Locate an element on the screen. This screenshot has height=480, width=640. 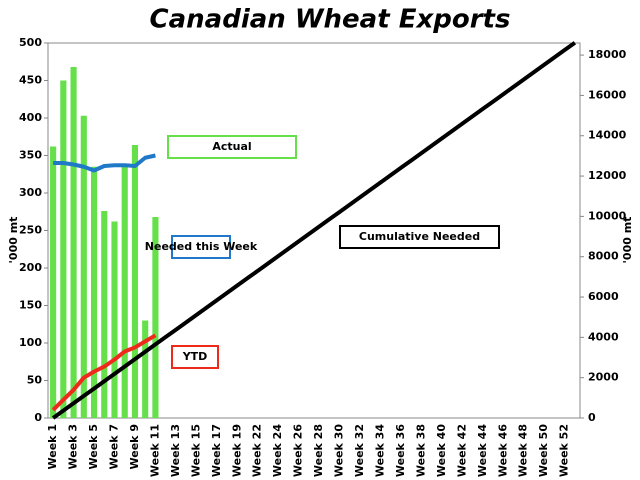
y2-tick-label: 4000 is located at coordinates (603, 336).